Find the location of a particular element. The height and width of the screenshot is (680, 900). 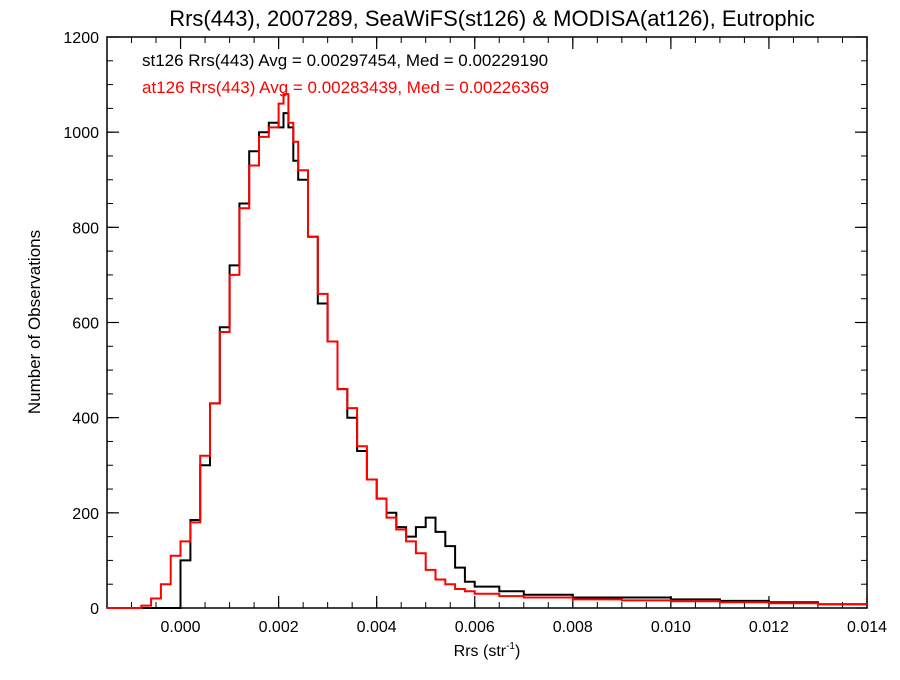

y-tick-labels: 0 200 400 600 800 1000 1200 is located at coordinates (81, 324).